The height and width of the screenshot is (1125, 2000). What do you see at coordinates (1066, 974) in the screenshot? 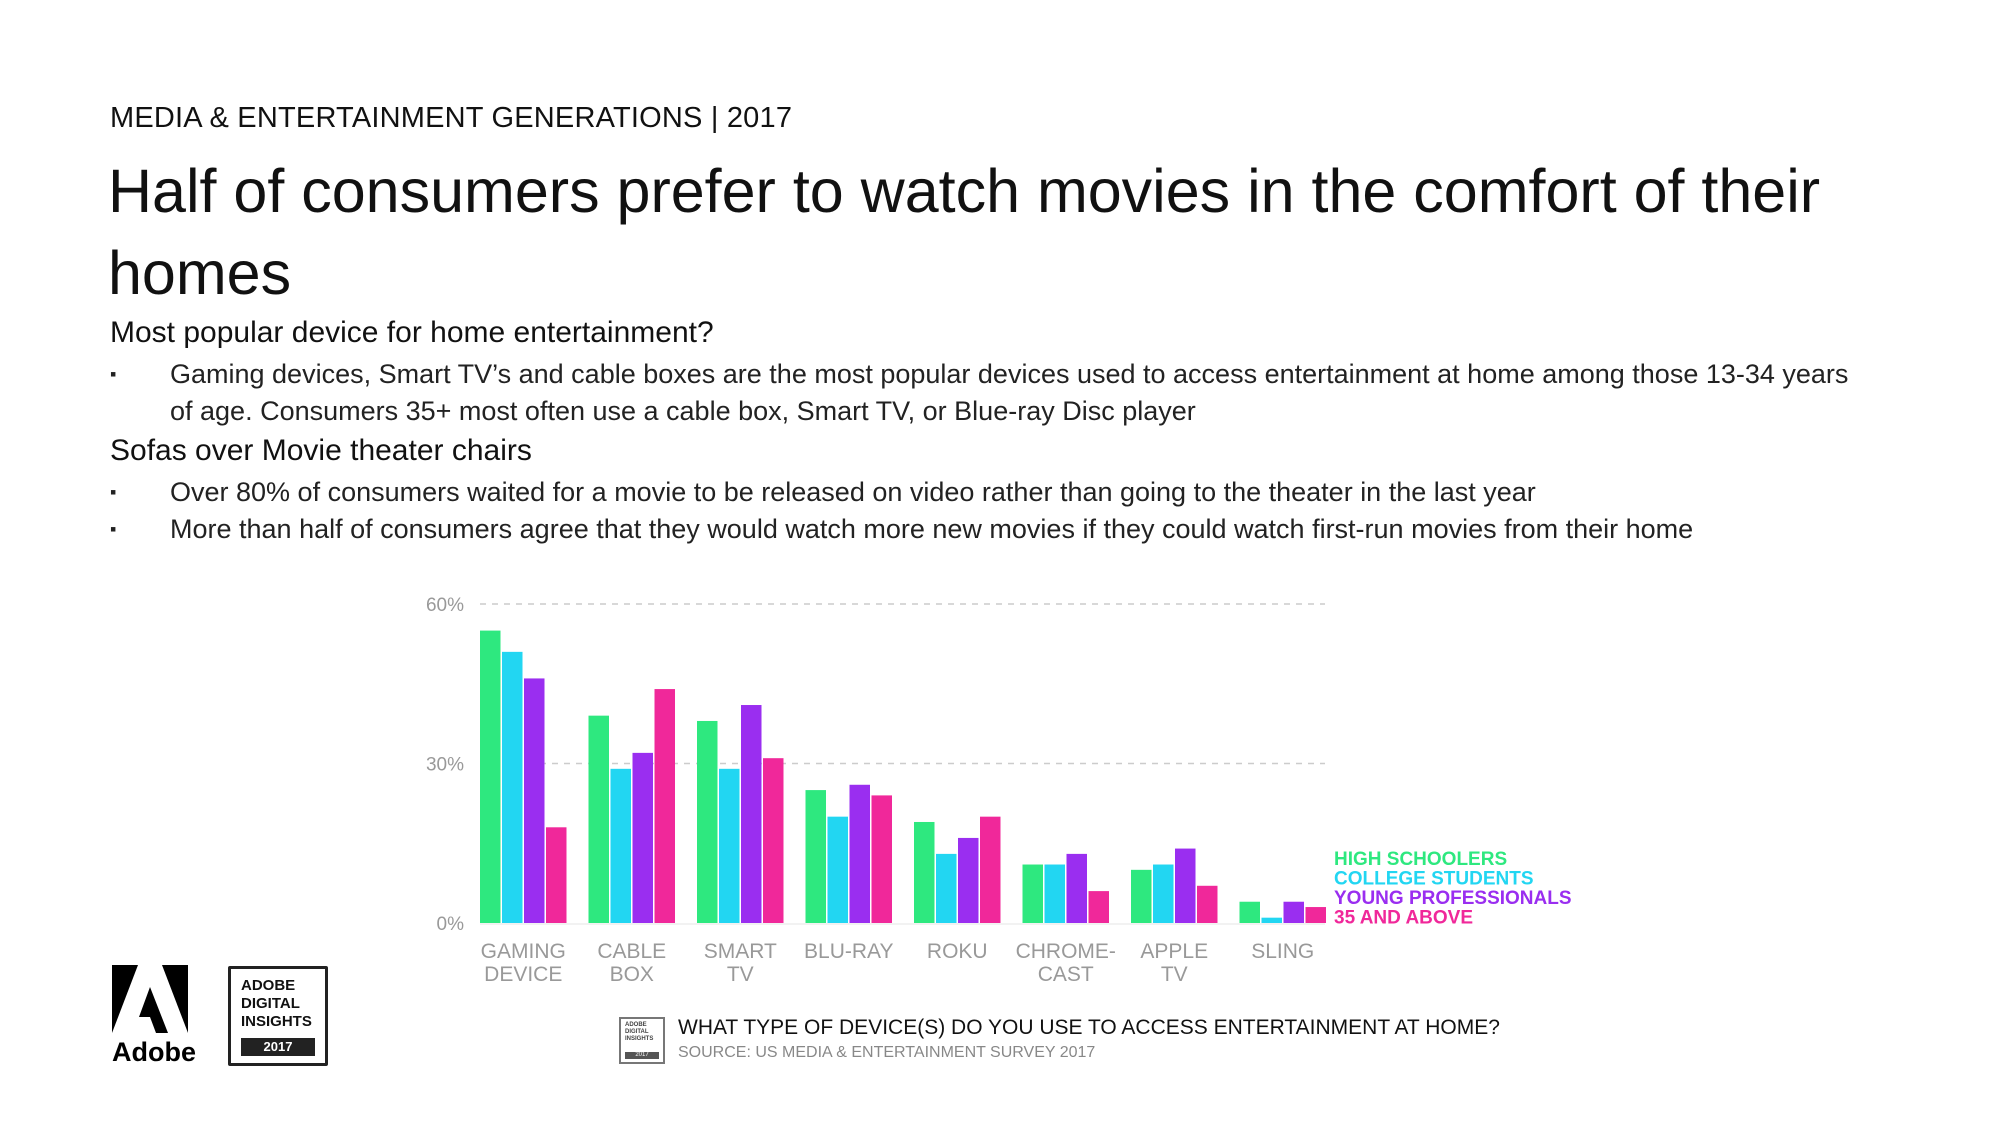
I see `x-tick-label: CAST` at bounding box center [1066, 974].